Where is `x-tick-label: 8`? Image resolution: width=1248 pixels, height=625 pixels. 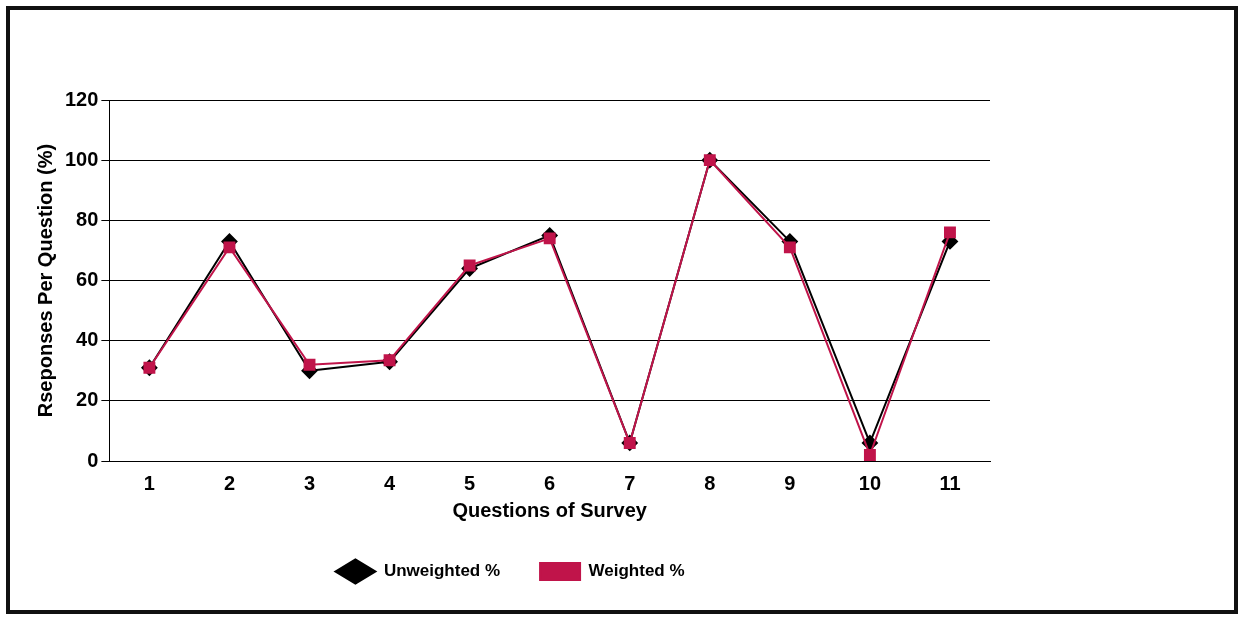 x-tick-label: 8 is located at coordinates (710, 482).